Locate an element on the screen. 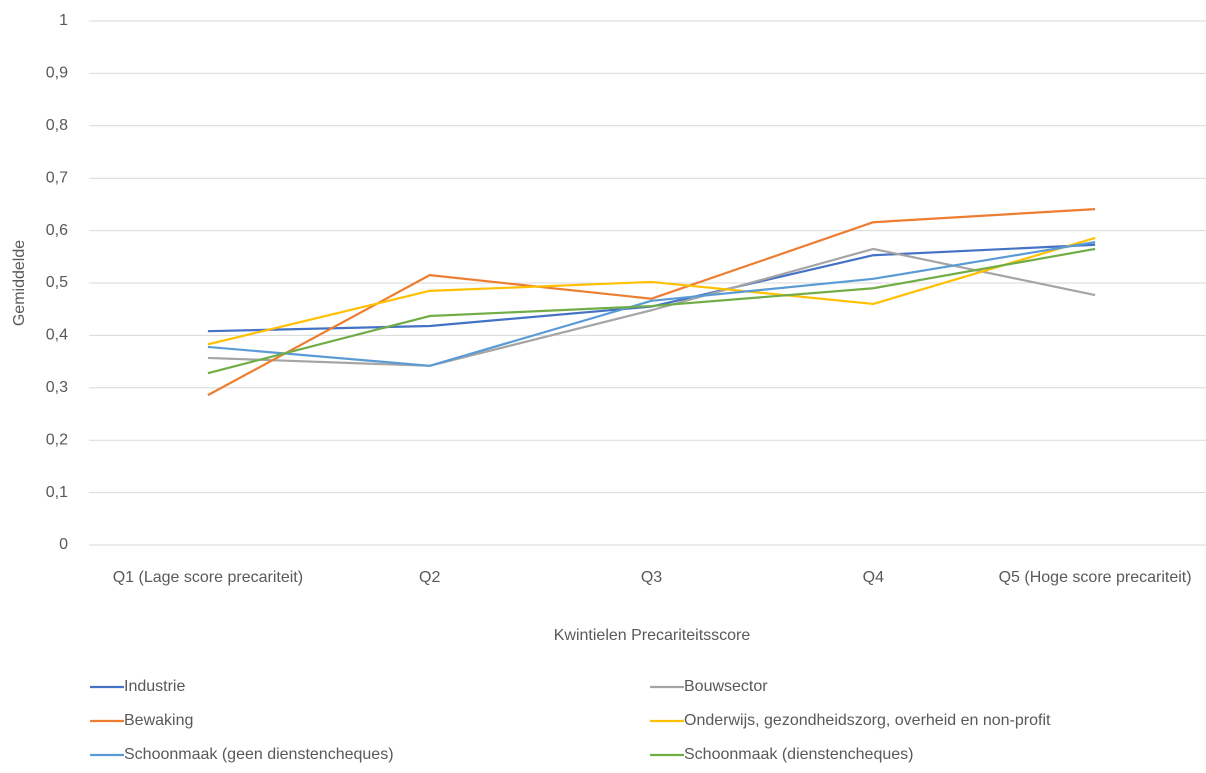 This screenshot has height=773, width=1206. legend-label: Industrie is located at coordinates (154, 686).